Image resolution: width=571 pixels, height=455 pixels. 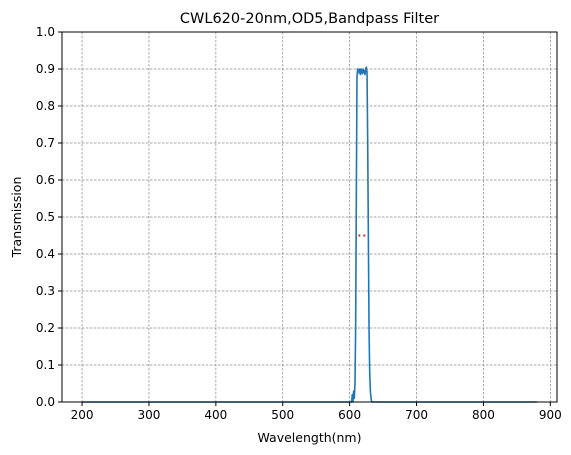 What do you see at coordinates (416, 415) in the screenshot?
I see `x-tick-label: 700` at bounding box center [416, 415].